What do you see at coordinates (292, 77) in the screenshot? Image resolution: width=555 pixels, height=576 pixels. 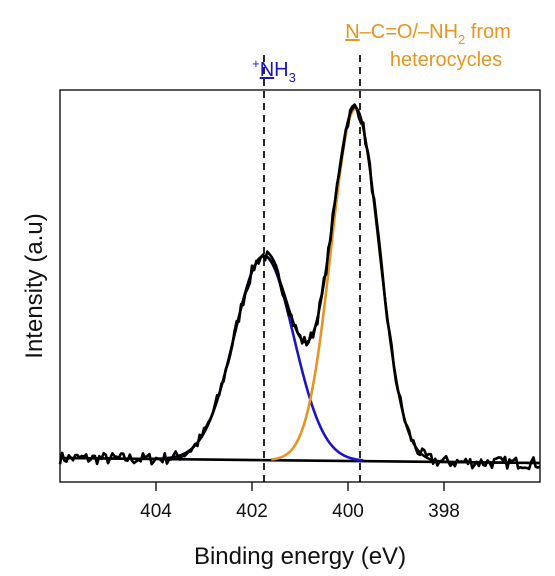 I see `label-subscript: 3` at bounding box center [292, 77].